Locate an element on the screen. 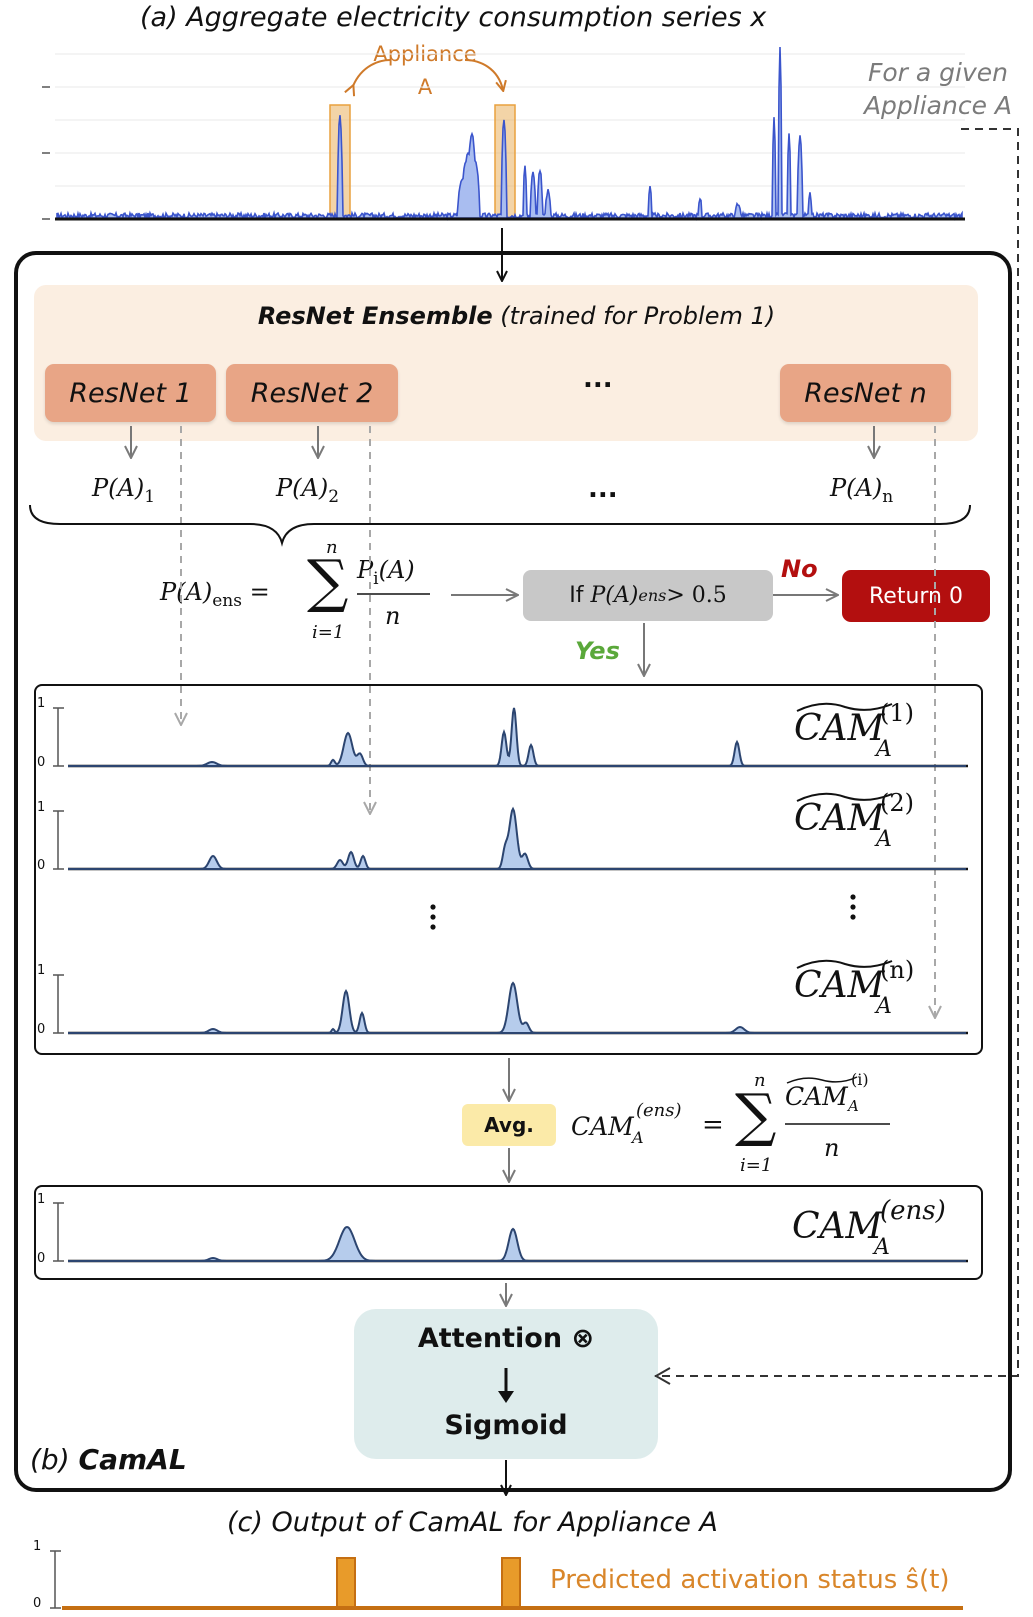  sigmoid-label: Sigmoid is located at coordinates (506, 1425).